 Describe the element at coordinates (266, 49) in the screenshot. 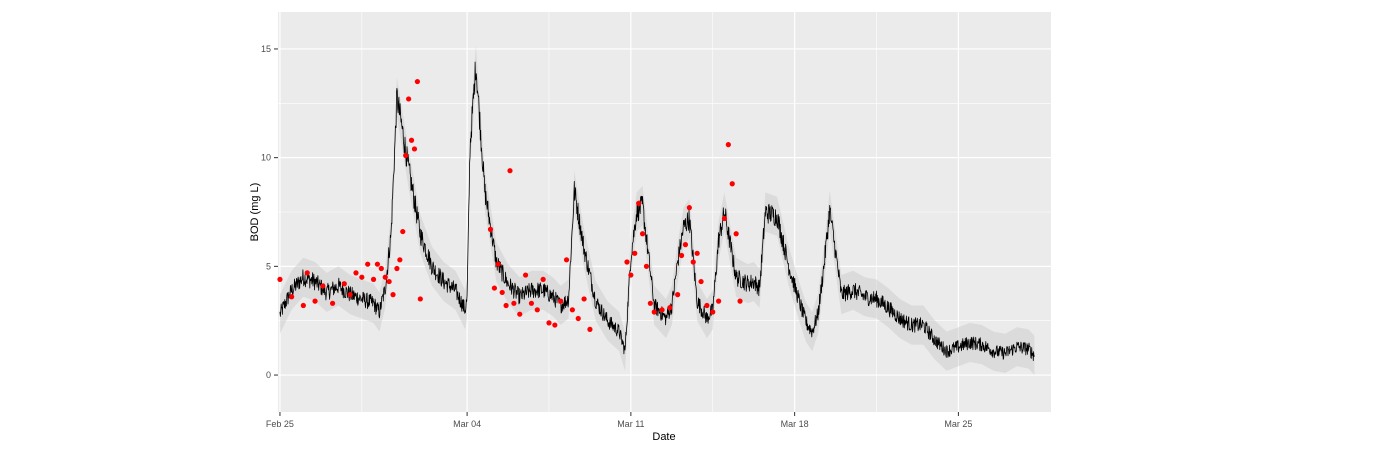

I see `y-tick-label: 15` at that location.